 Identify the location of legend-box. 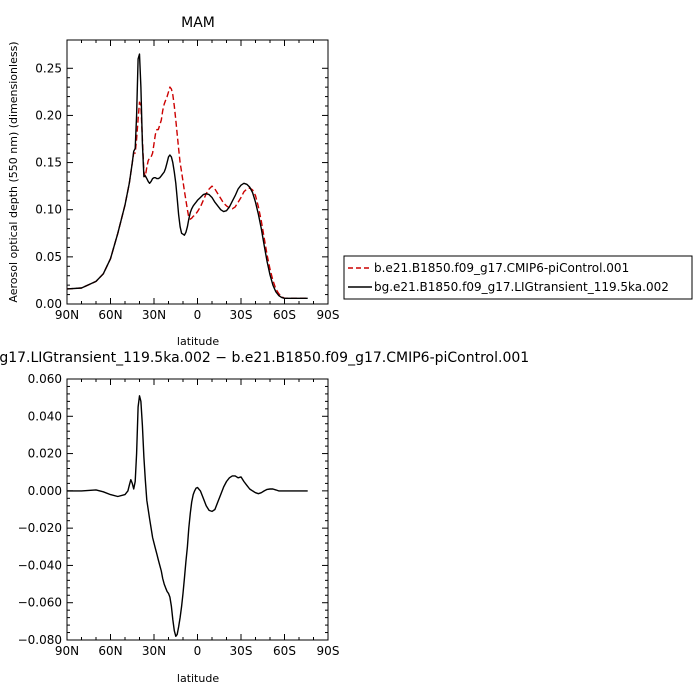
(518, 277).